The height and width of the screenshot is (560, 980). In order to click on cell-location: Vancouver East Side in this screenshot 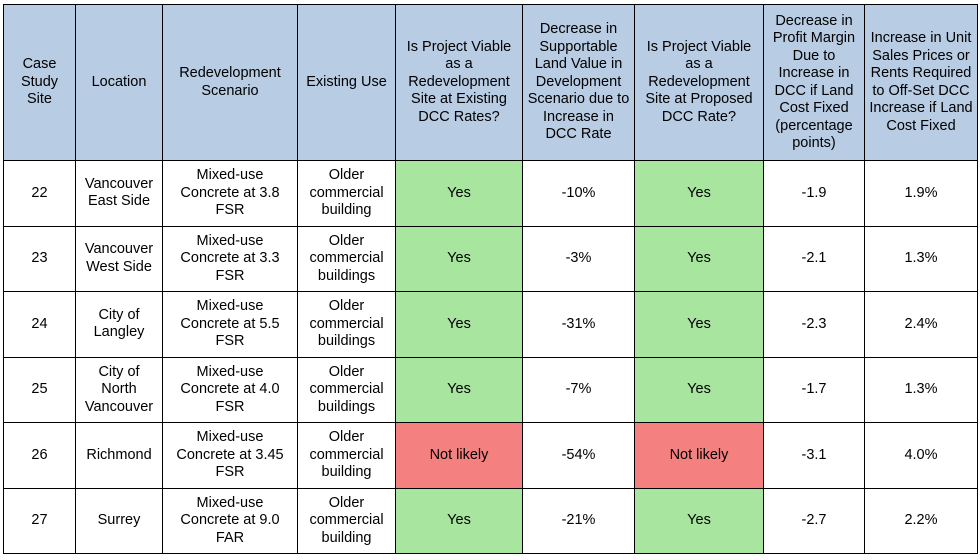, I will do `click(119, 193)`.